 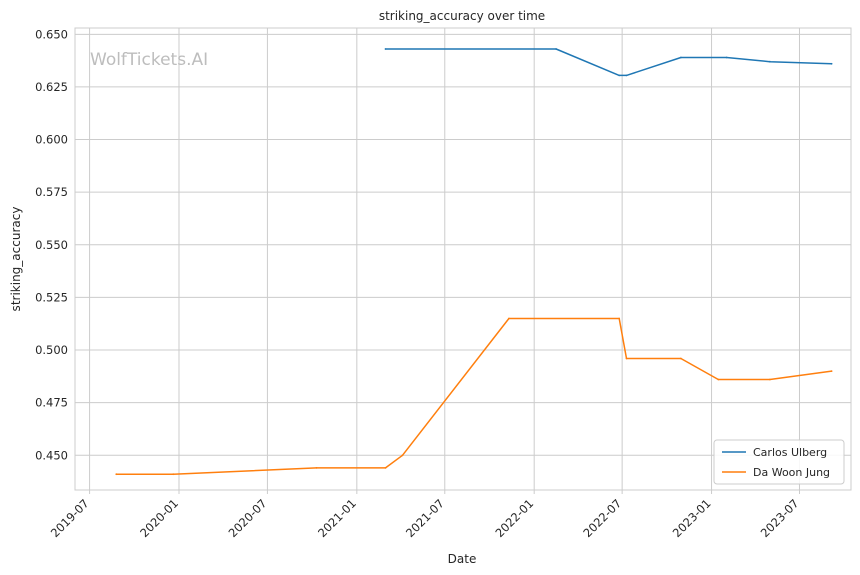 I want to click on y-tick-label: 0.550, so click(x=51, y=245).